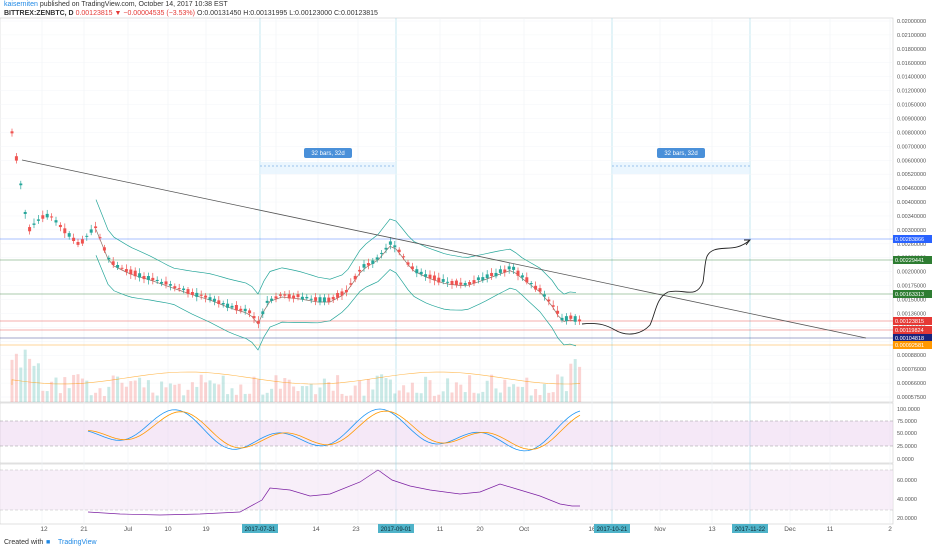  Describe the element at coordinates (21, 4) in the screenshot. I see `author-link: kaiserniten` at that location.